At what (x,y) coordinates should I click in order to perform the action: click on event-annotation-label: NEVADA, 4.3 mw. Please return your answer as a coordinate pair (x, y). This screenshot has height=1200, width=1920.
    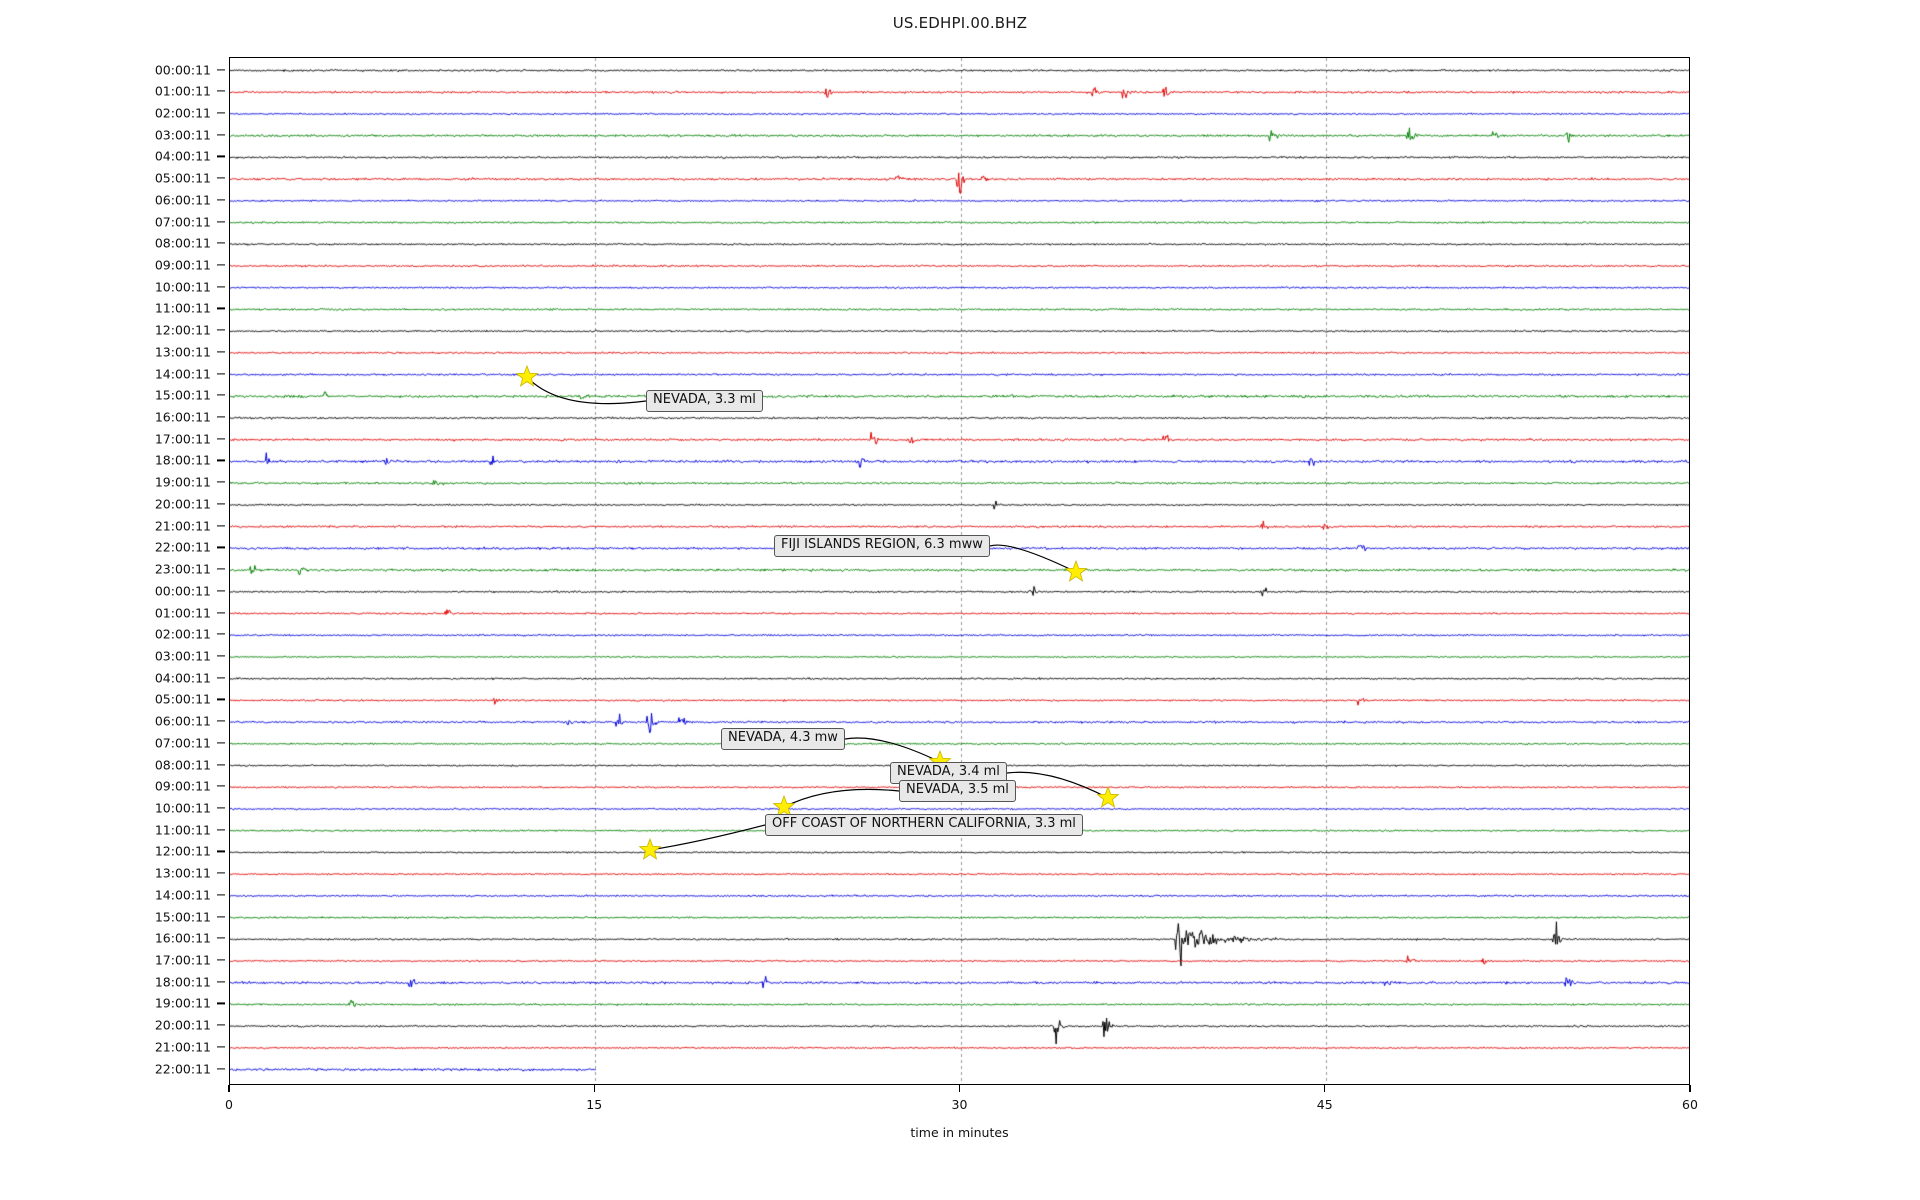
    Looking at the image, I should click on (783, 739).